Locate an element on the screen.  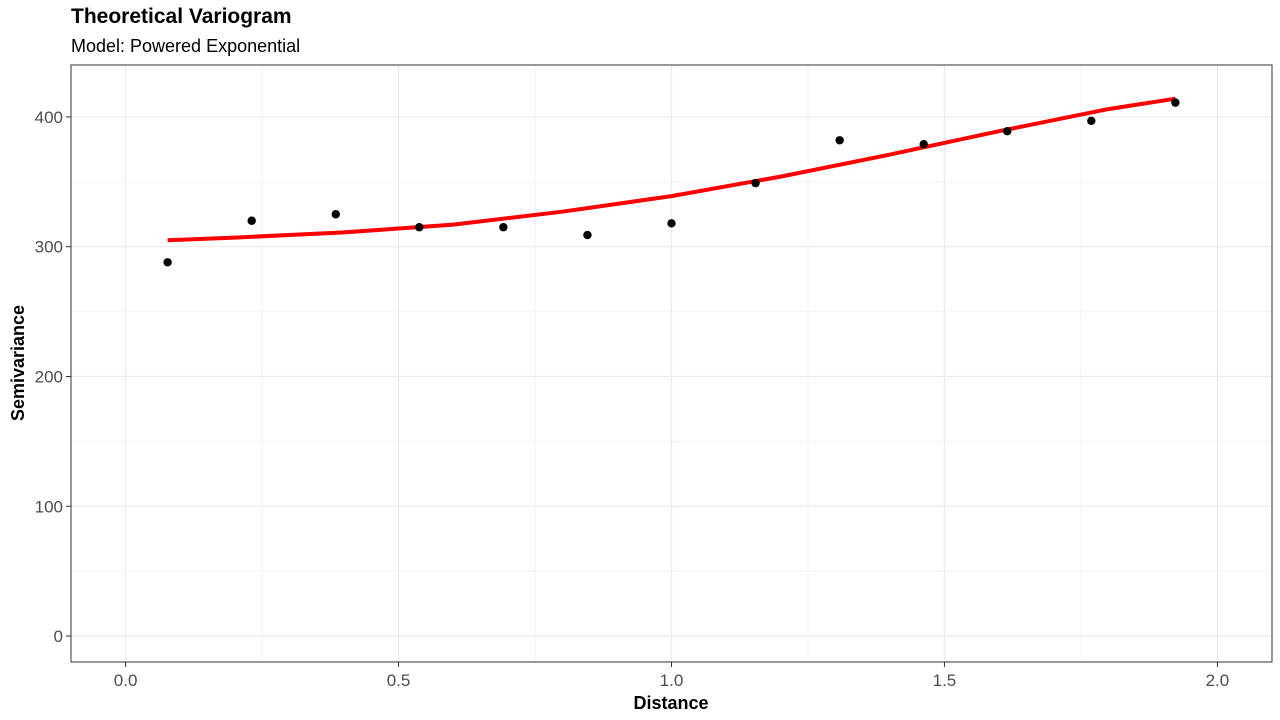
chart-subtitle: Model: Powered Exponential is located at coordinates (186, 46).